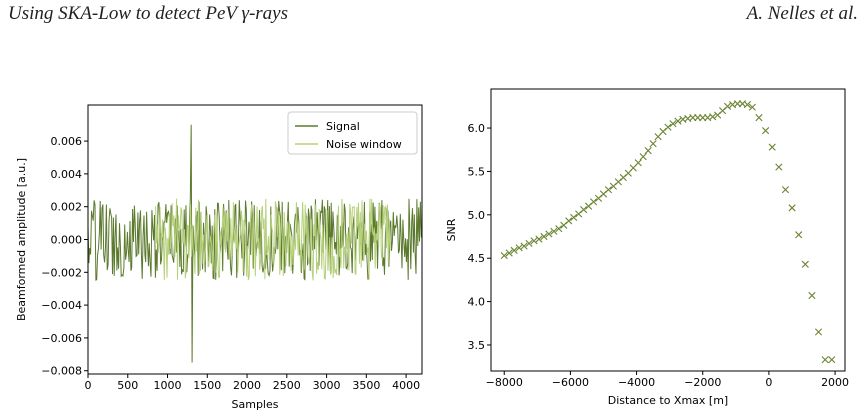  Describe the element at coordinates (67, 240) in the screenshot. I see `left-y-tick-label: 0.000` at that location.